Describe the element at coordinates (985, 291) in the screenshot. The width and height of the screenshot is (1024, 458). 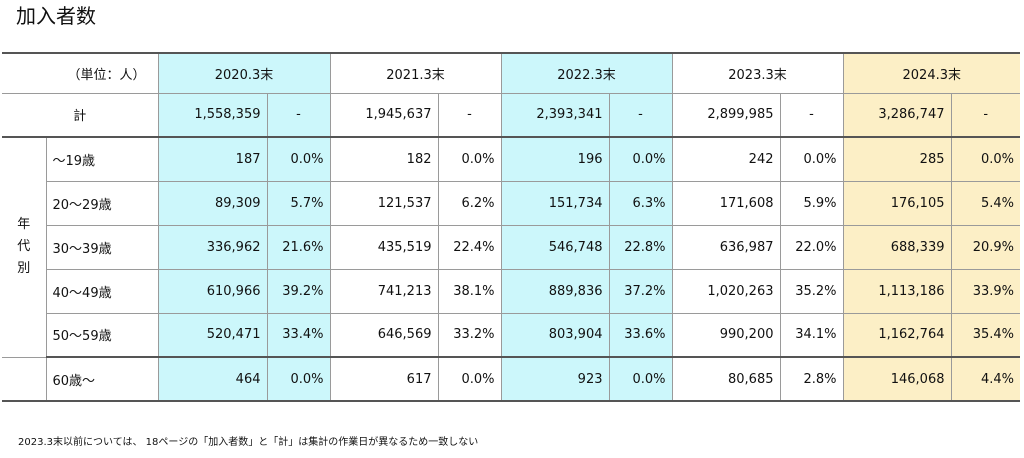
I see `pct-cell: 33.9%` at that location.